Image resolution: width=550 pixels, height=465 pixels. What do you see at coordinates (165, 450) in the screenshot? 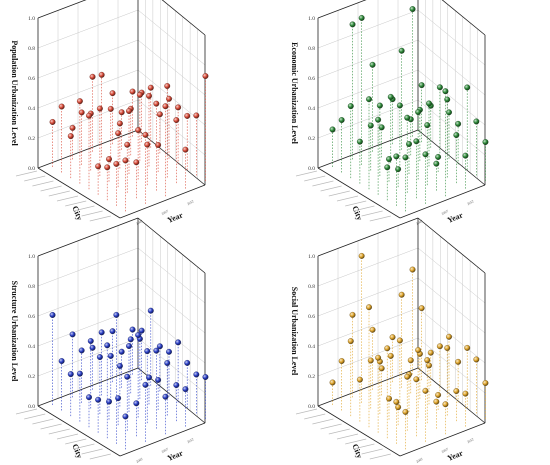
I see `year-tick-label: 2007` at bounding box center [165, 450].